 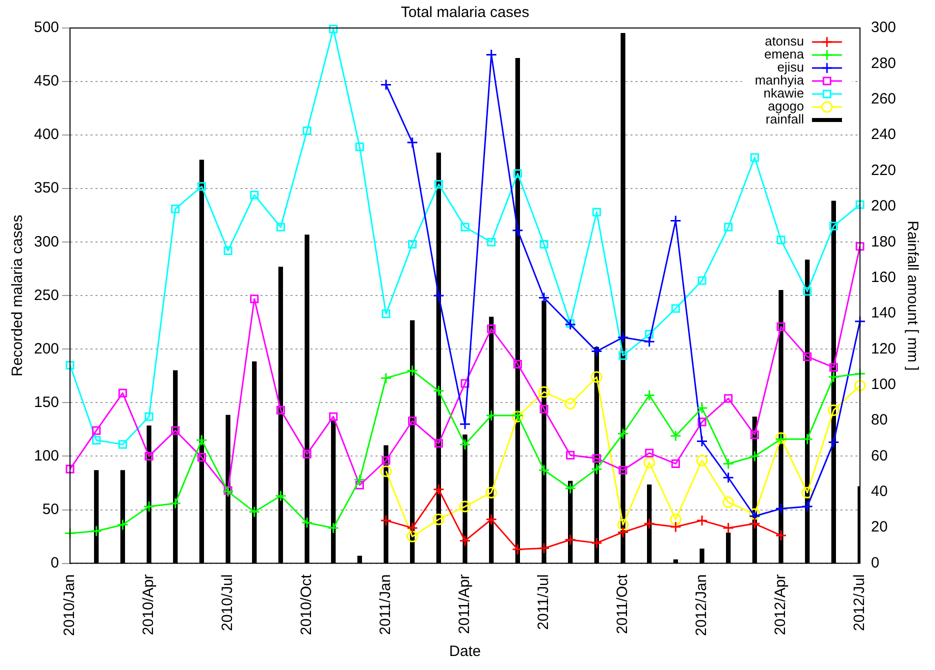 I want to click on x-tick-label: 2010/Oct, so click(x=307, y=604).